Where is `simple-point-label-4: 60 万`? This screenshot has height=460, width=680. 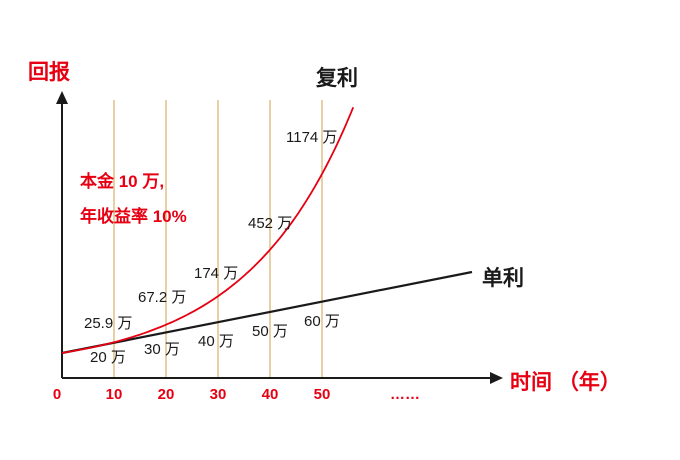
simple-point-label-4: 60 万 is located at coordinates (322, 321).